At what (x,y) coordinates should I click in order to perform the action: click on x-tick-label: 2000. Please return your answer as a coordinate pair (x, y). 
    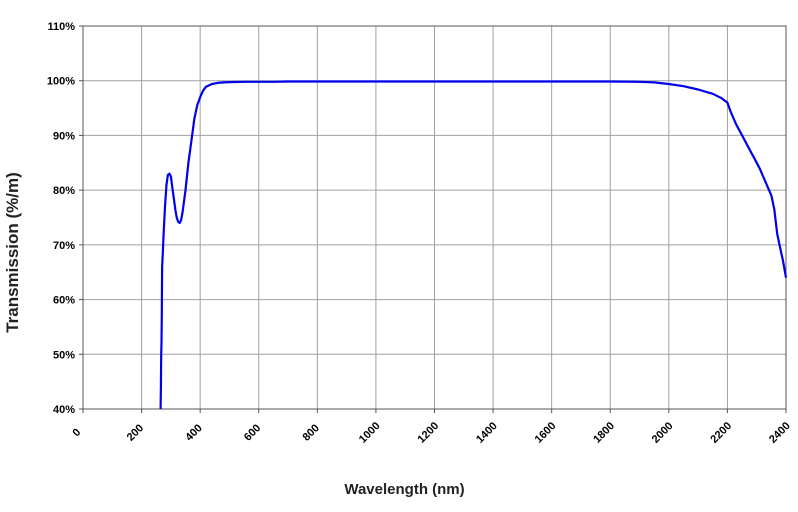
    Looking at the image, I should click on (663, 433).